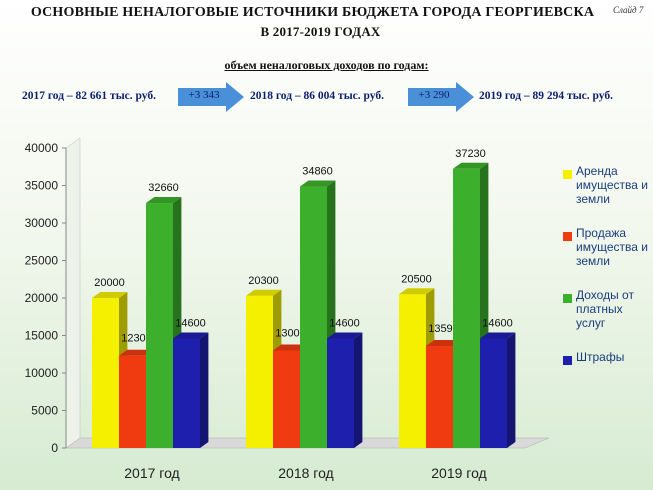  I want to click on growth-arrow-2: +3 290, so click(441, 97).